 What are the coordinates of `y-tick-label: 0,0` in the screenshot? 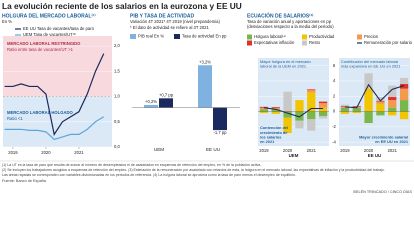 It's located at (117, 146).